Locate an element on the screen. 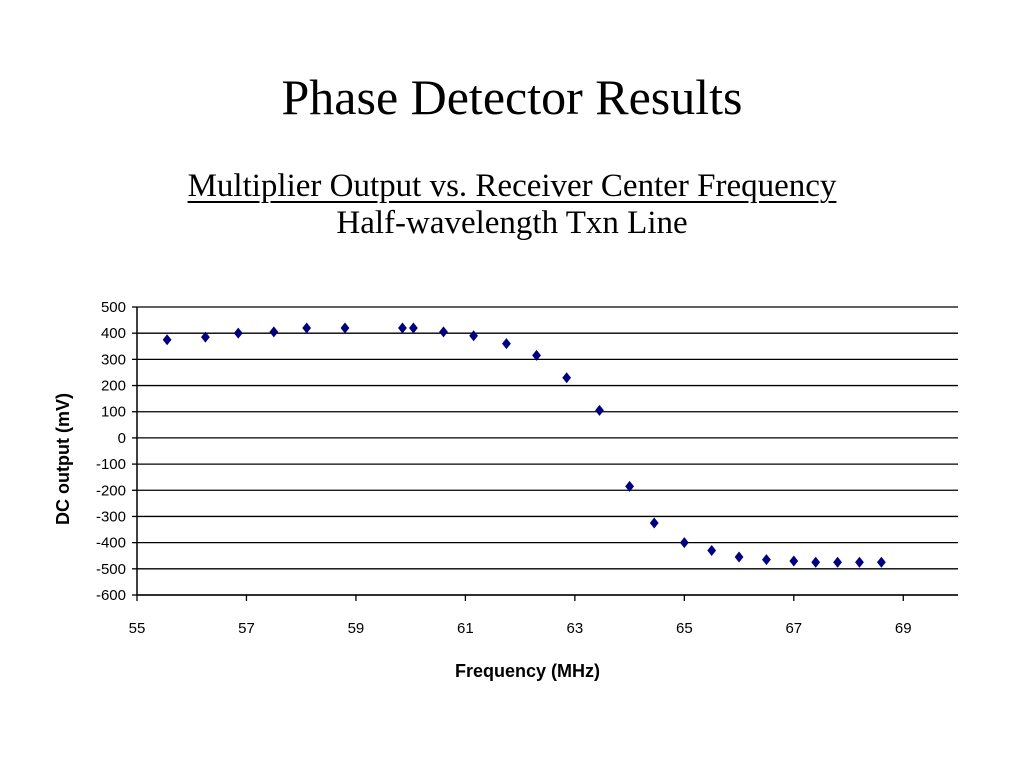 This screenshot has width=1024, height=768. y-tick-label: -400 is located at coordinates (111, 543).